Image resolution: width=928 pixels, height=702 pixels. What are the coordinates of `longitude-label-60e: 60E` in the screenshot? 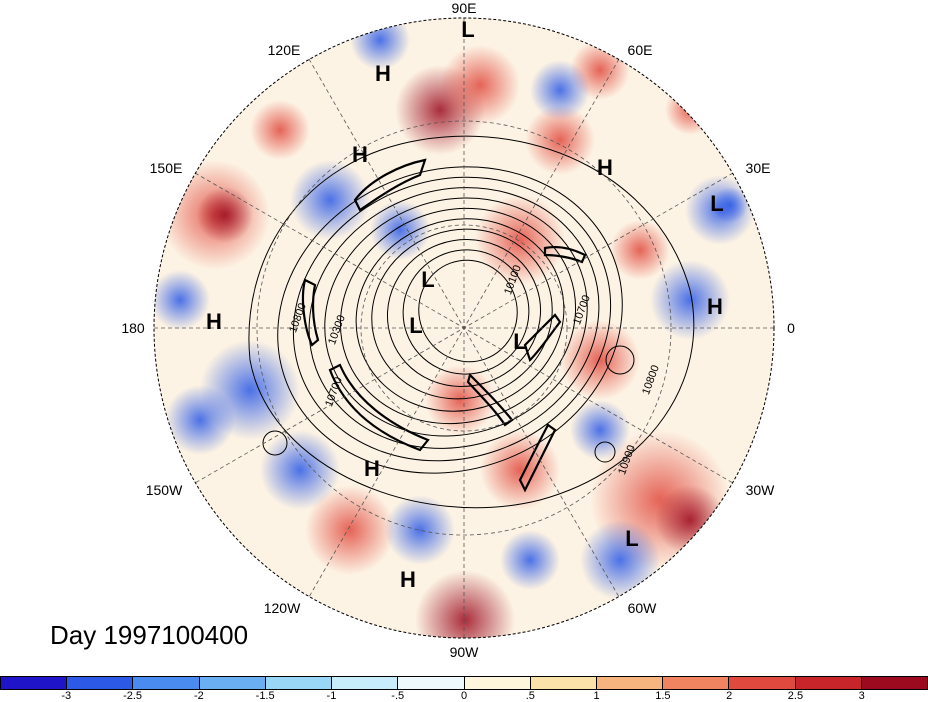 It's located at (640, 50).